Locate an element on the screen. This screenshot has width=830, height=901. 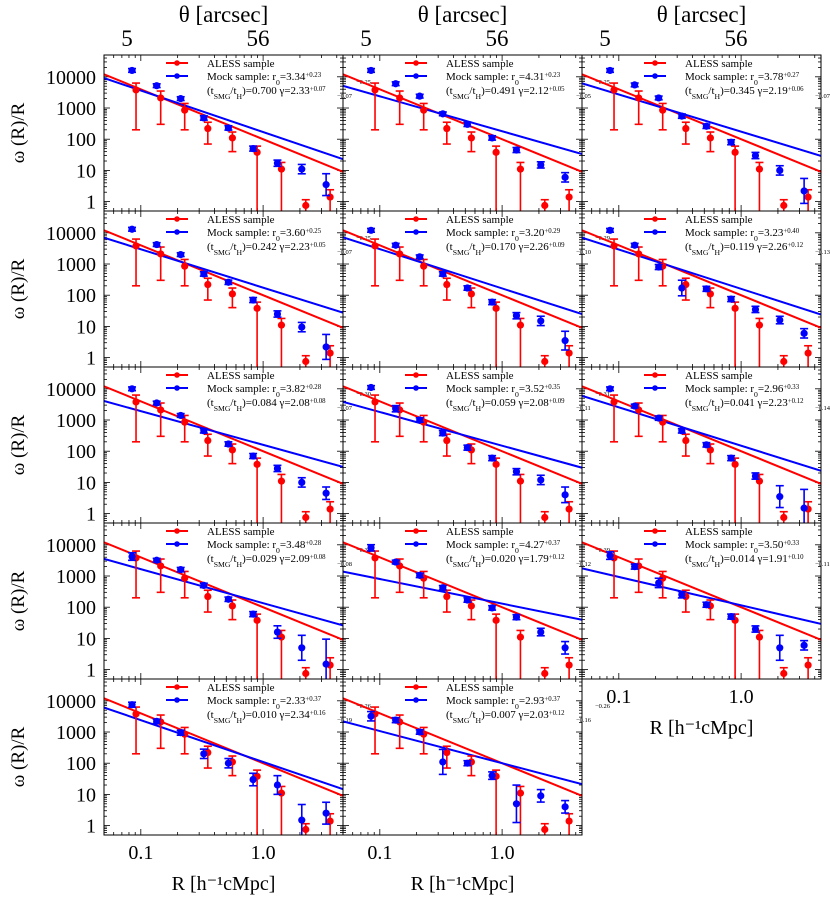
legend-mock-label: Mock sample: r0=4.31+0.23 is located at coordinates (503, 79).